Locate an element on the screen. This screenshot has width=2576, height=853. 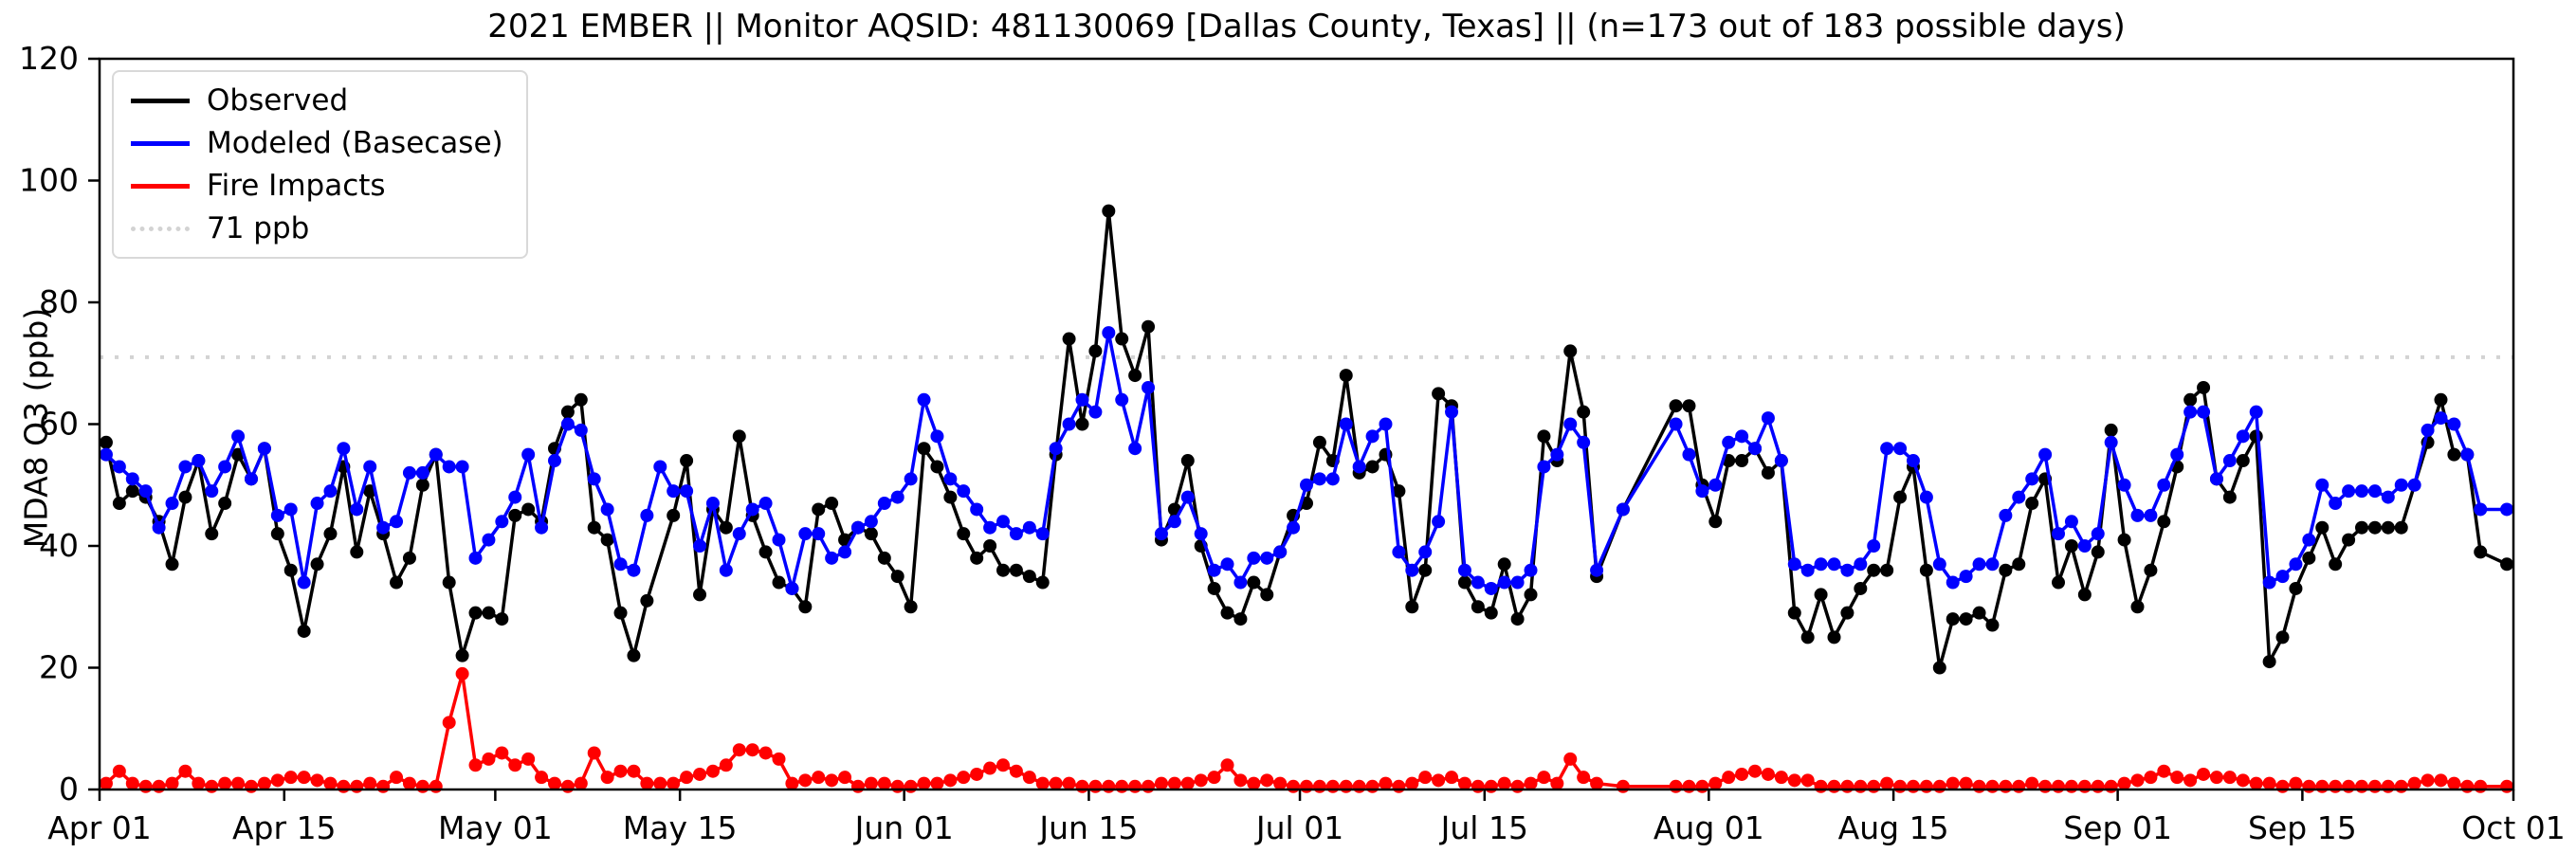
legend-label-modeled: Modeled (Basecase) is located at coordinates (355, 143).